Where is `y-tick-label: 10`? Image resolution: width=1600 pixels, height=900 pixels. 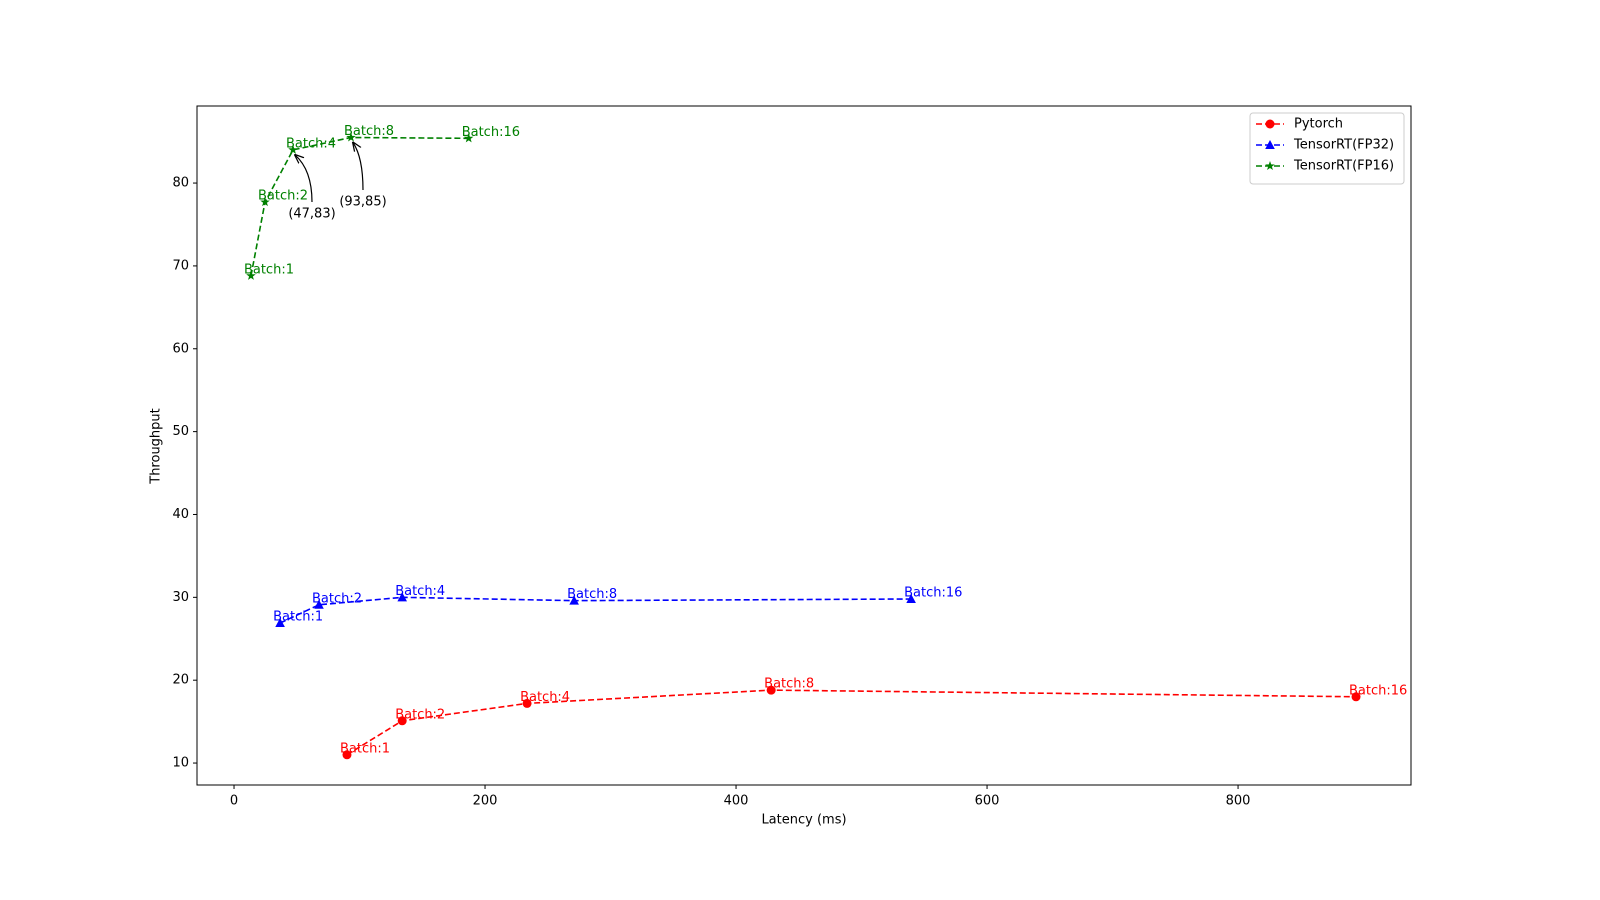
y-tick-label: 10 is located at coordinates (180, 763).